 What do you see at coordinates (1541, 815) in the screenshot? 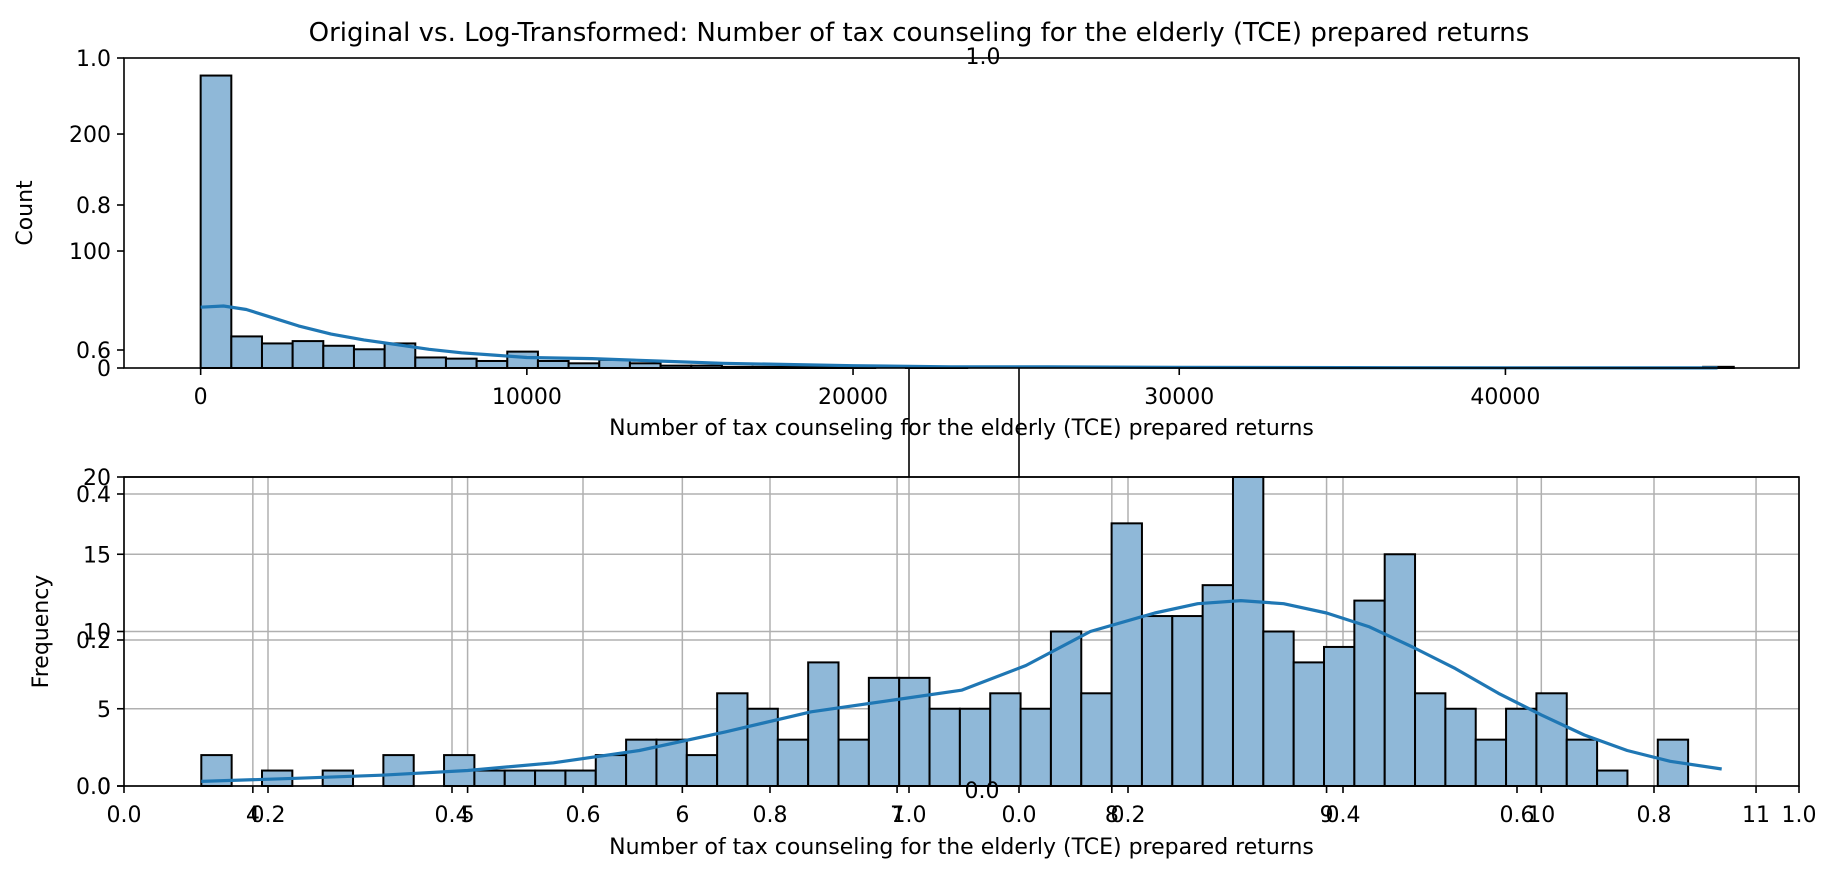
I see `x-tick-label: 10` at bounding box center [1541, 815].